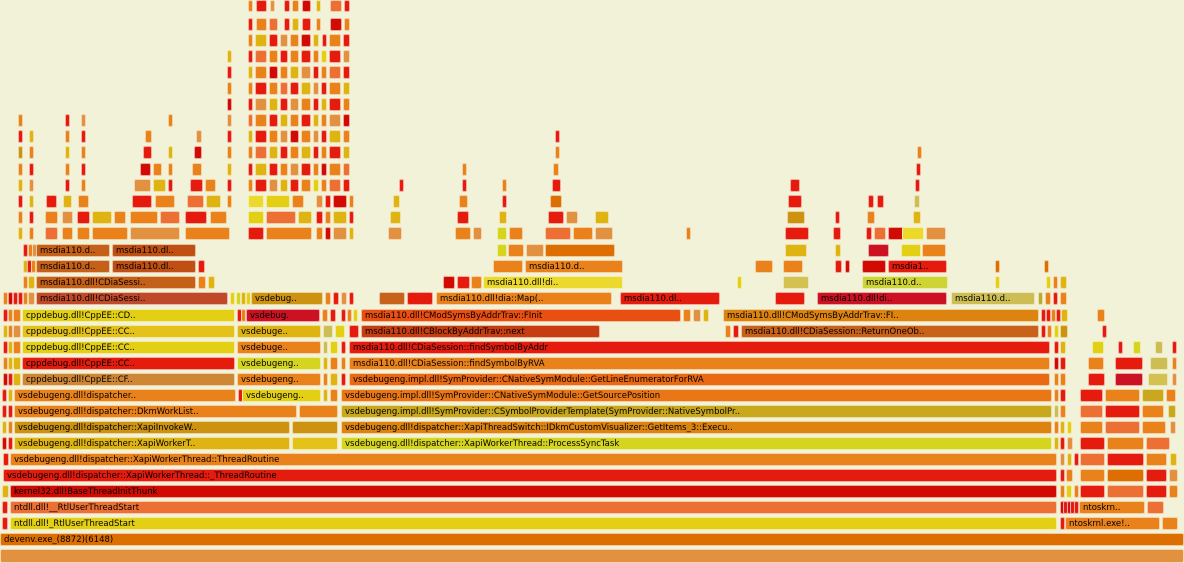 Image resolution: width=1184 pixels, height=563 pixels. What do you see at coordinates (592, 539) in the screenshot?
I see `frame: devenv.exe_(8872)(6148)` at bounding box center [592, 539].